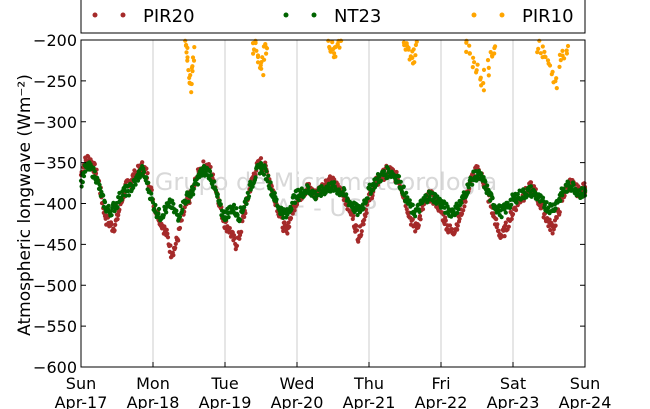  What do you see at coordinates (513, 383) in the screenshot?
I see `x-tick-day: Sat` at bounding box center [513, 383].